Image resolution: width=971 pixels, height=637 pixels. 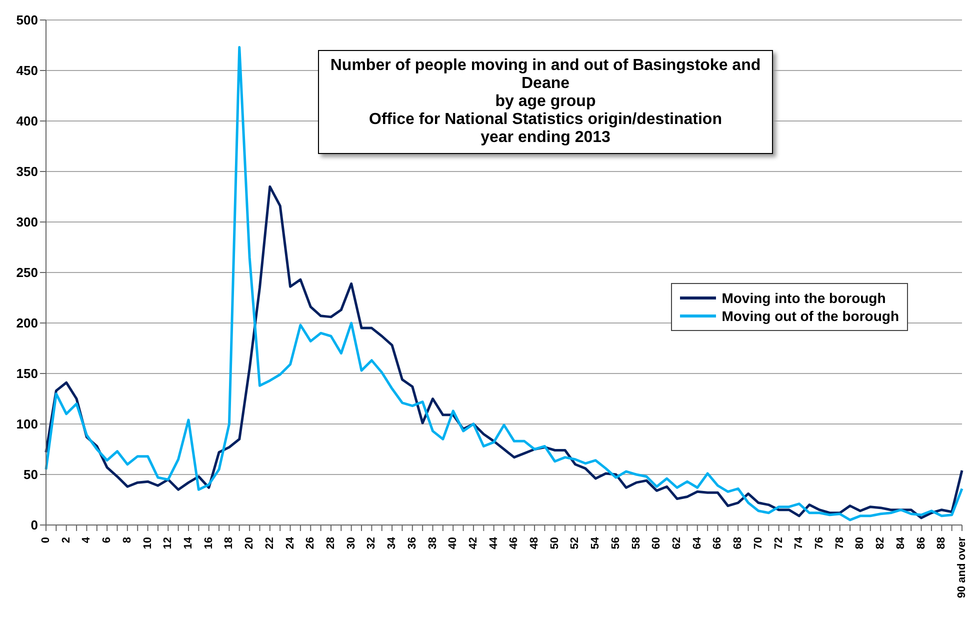 I want to click on text: Number of people moving in and out of Basingstoke and Deane by age group Office for National Statistics origin/destination year ending 2013, so click(x=545, y=102).